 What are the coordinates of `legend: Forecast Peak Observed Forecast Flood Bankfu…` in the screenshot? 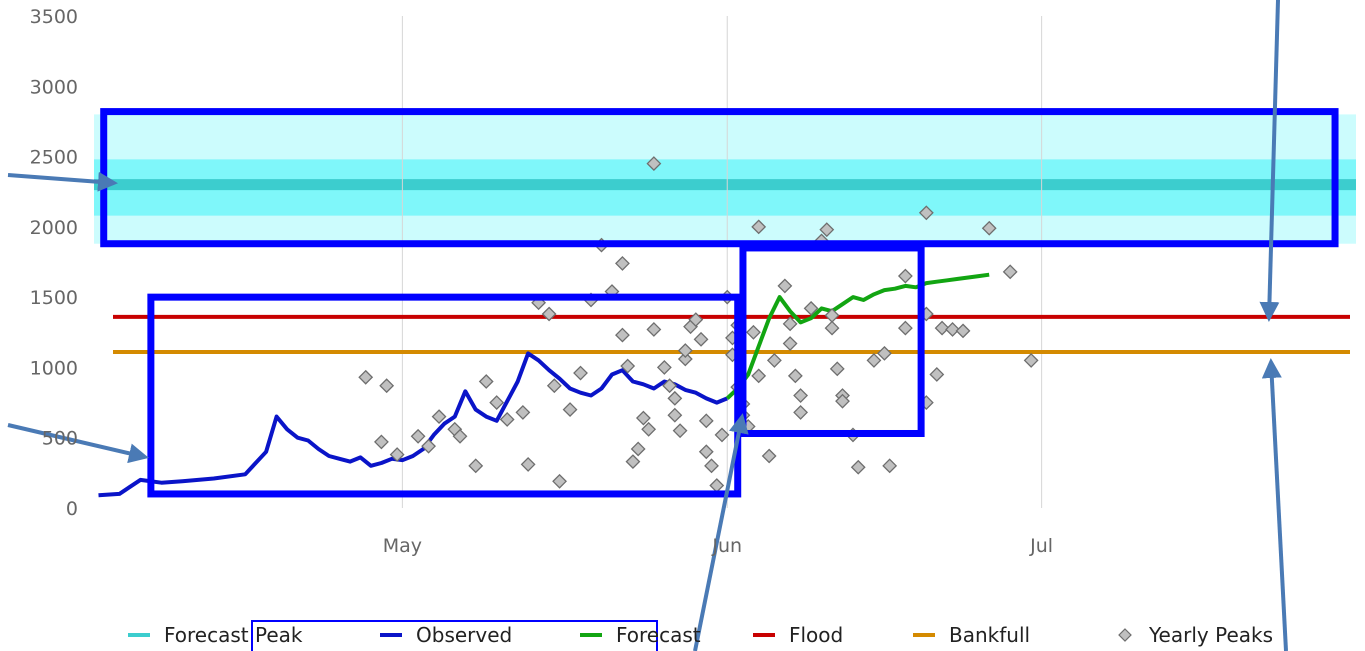 It's located at (700, 635).